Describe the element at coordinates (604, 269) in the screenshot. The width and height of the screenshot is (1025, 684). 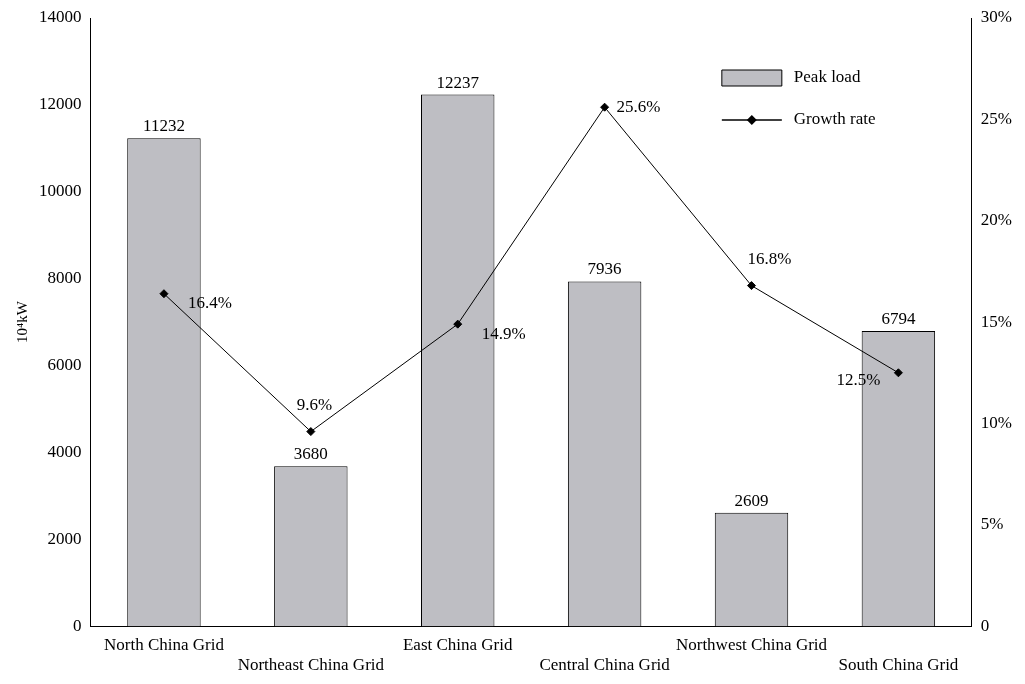
I see `data-label: 7936` at that location.